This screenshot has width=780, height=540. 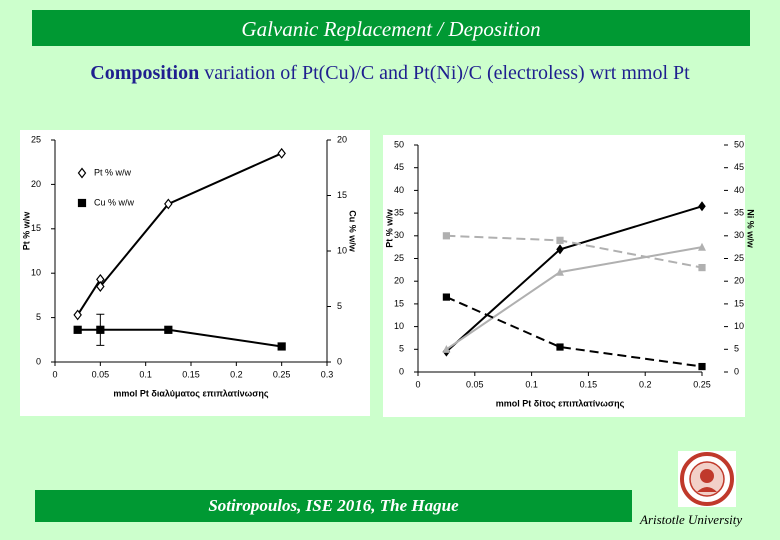 What do you see at coordinates (391, 28) in the screenshot?
I see `header: Galvanic Replacement / Deposition` at bounding box center [391, 28].